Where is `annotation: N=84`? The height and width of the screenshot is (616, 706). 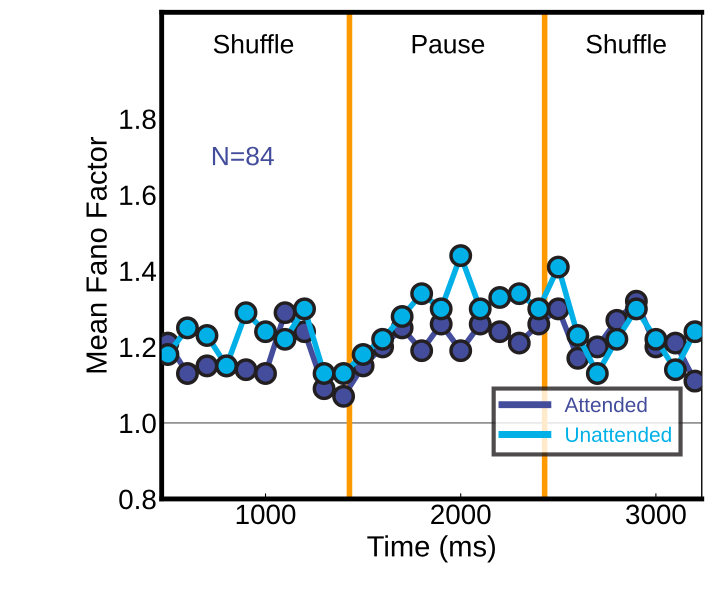
annotation: N=84 is located at coordinates (243, 156).